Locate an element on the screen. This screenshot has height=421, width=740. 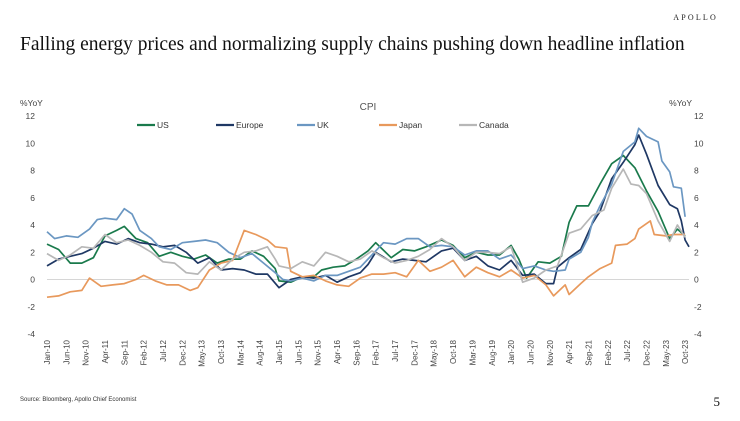
x-tick-label: Jan-15 is located at coordinates (279, 351).